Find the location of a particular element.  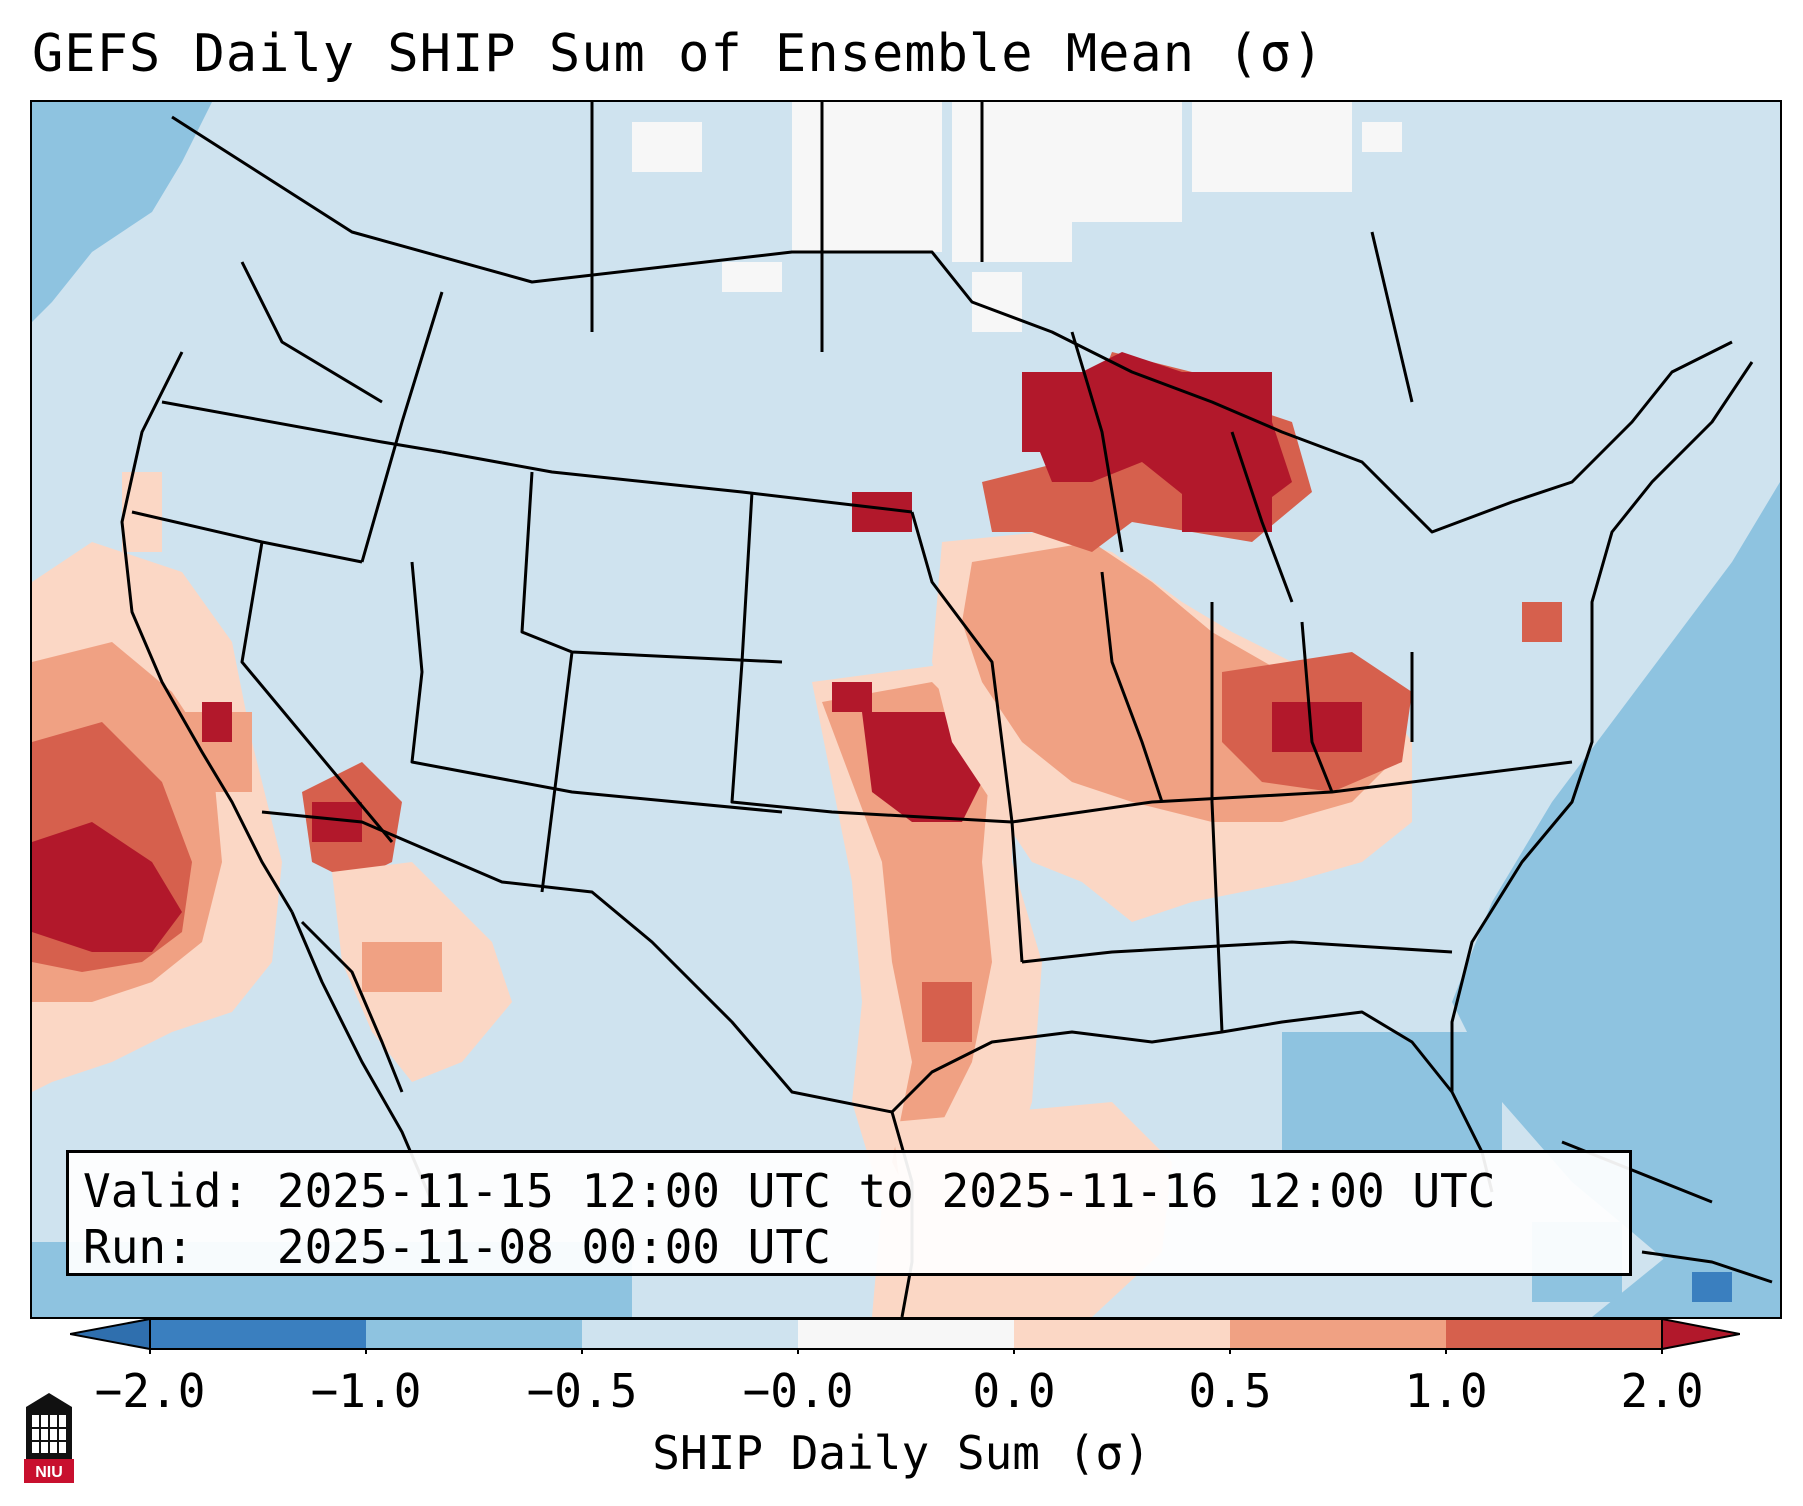

colorbar-axis-label: SHIP Daily Sum (σ) is located at coordinates (901, 1453).